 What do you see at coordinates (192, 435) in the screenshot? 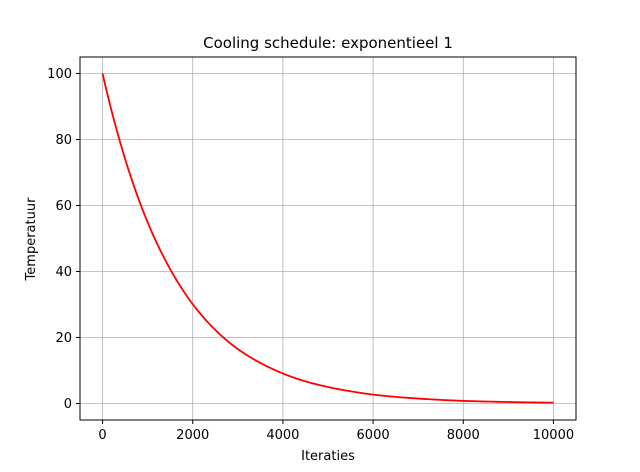
I see `x-tick-label: 2000` at bounding box center [192, 435].